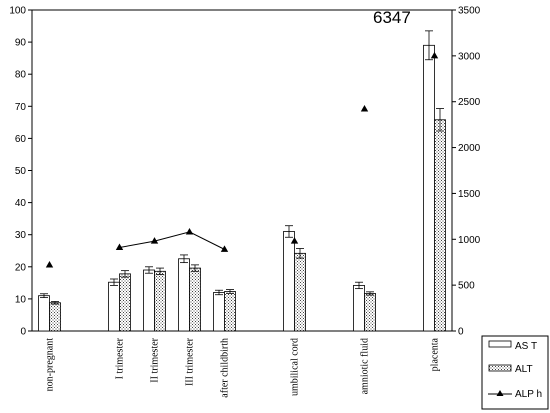  What do you see at coordinates (50, 365) in the screenshot?
I see `category-label: non-pregnant` at bounding box center [50, 365].